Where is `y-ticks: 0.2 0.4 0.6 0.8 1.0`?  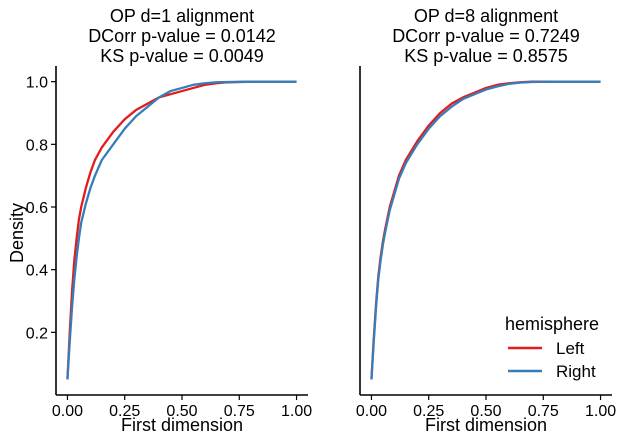
y-ticks: 0.2 0.4 0.6 0.8 1.0 is located at coordinates (41, 208).